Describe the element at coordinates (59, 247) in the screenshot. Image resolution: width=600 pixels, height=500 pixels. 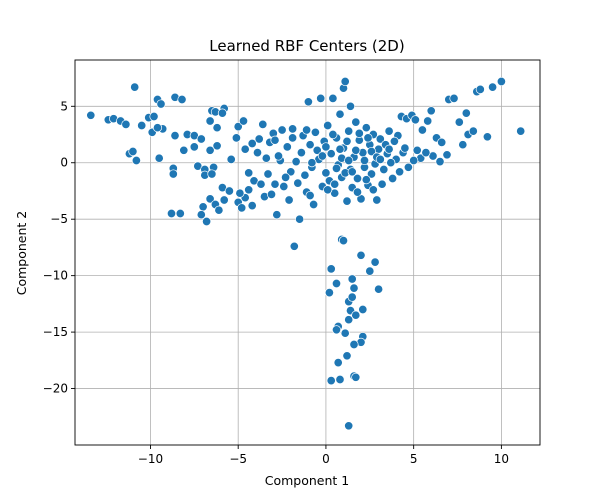
I see `y-axis-ticks: 5 0 −5 −10 −15 −20` at that location.